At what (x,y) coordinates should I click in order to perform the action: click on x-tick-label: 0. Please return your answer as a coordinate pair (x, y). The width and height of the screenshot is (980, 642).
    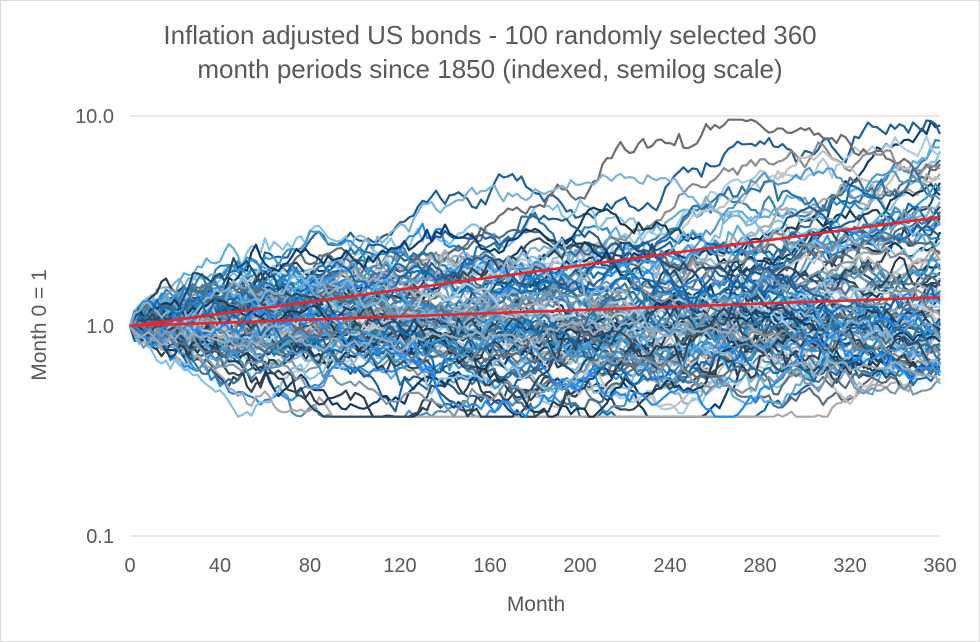
    Looking at the image, I should click on (129, 566).